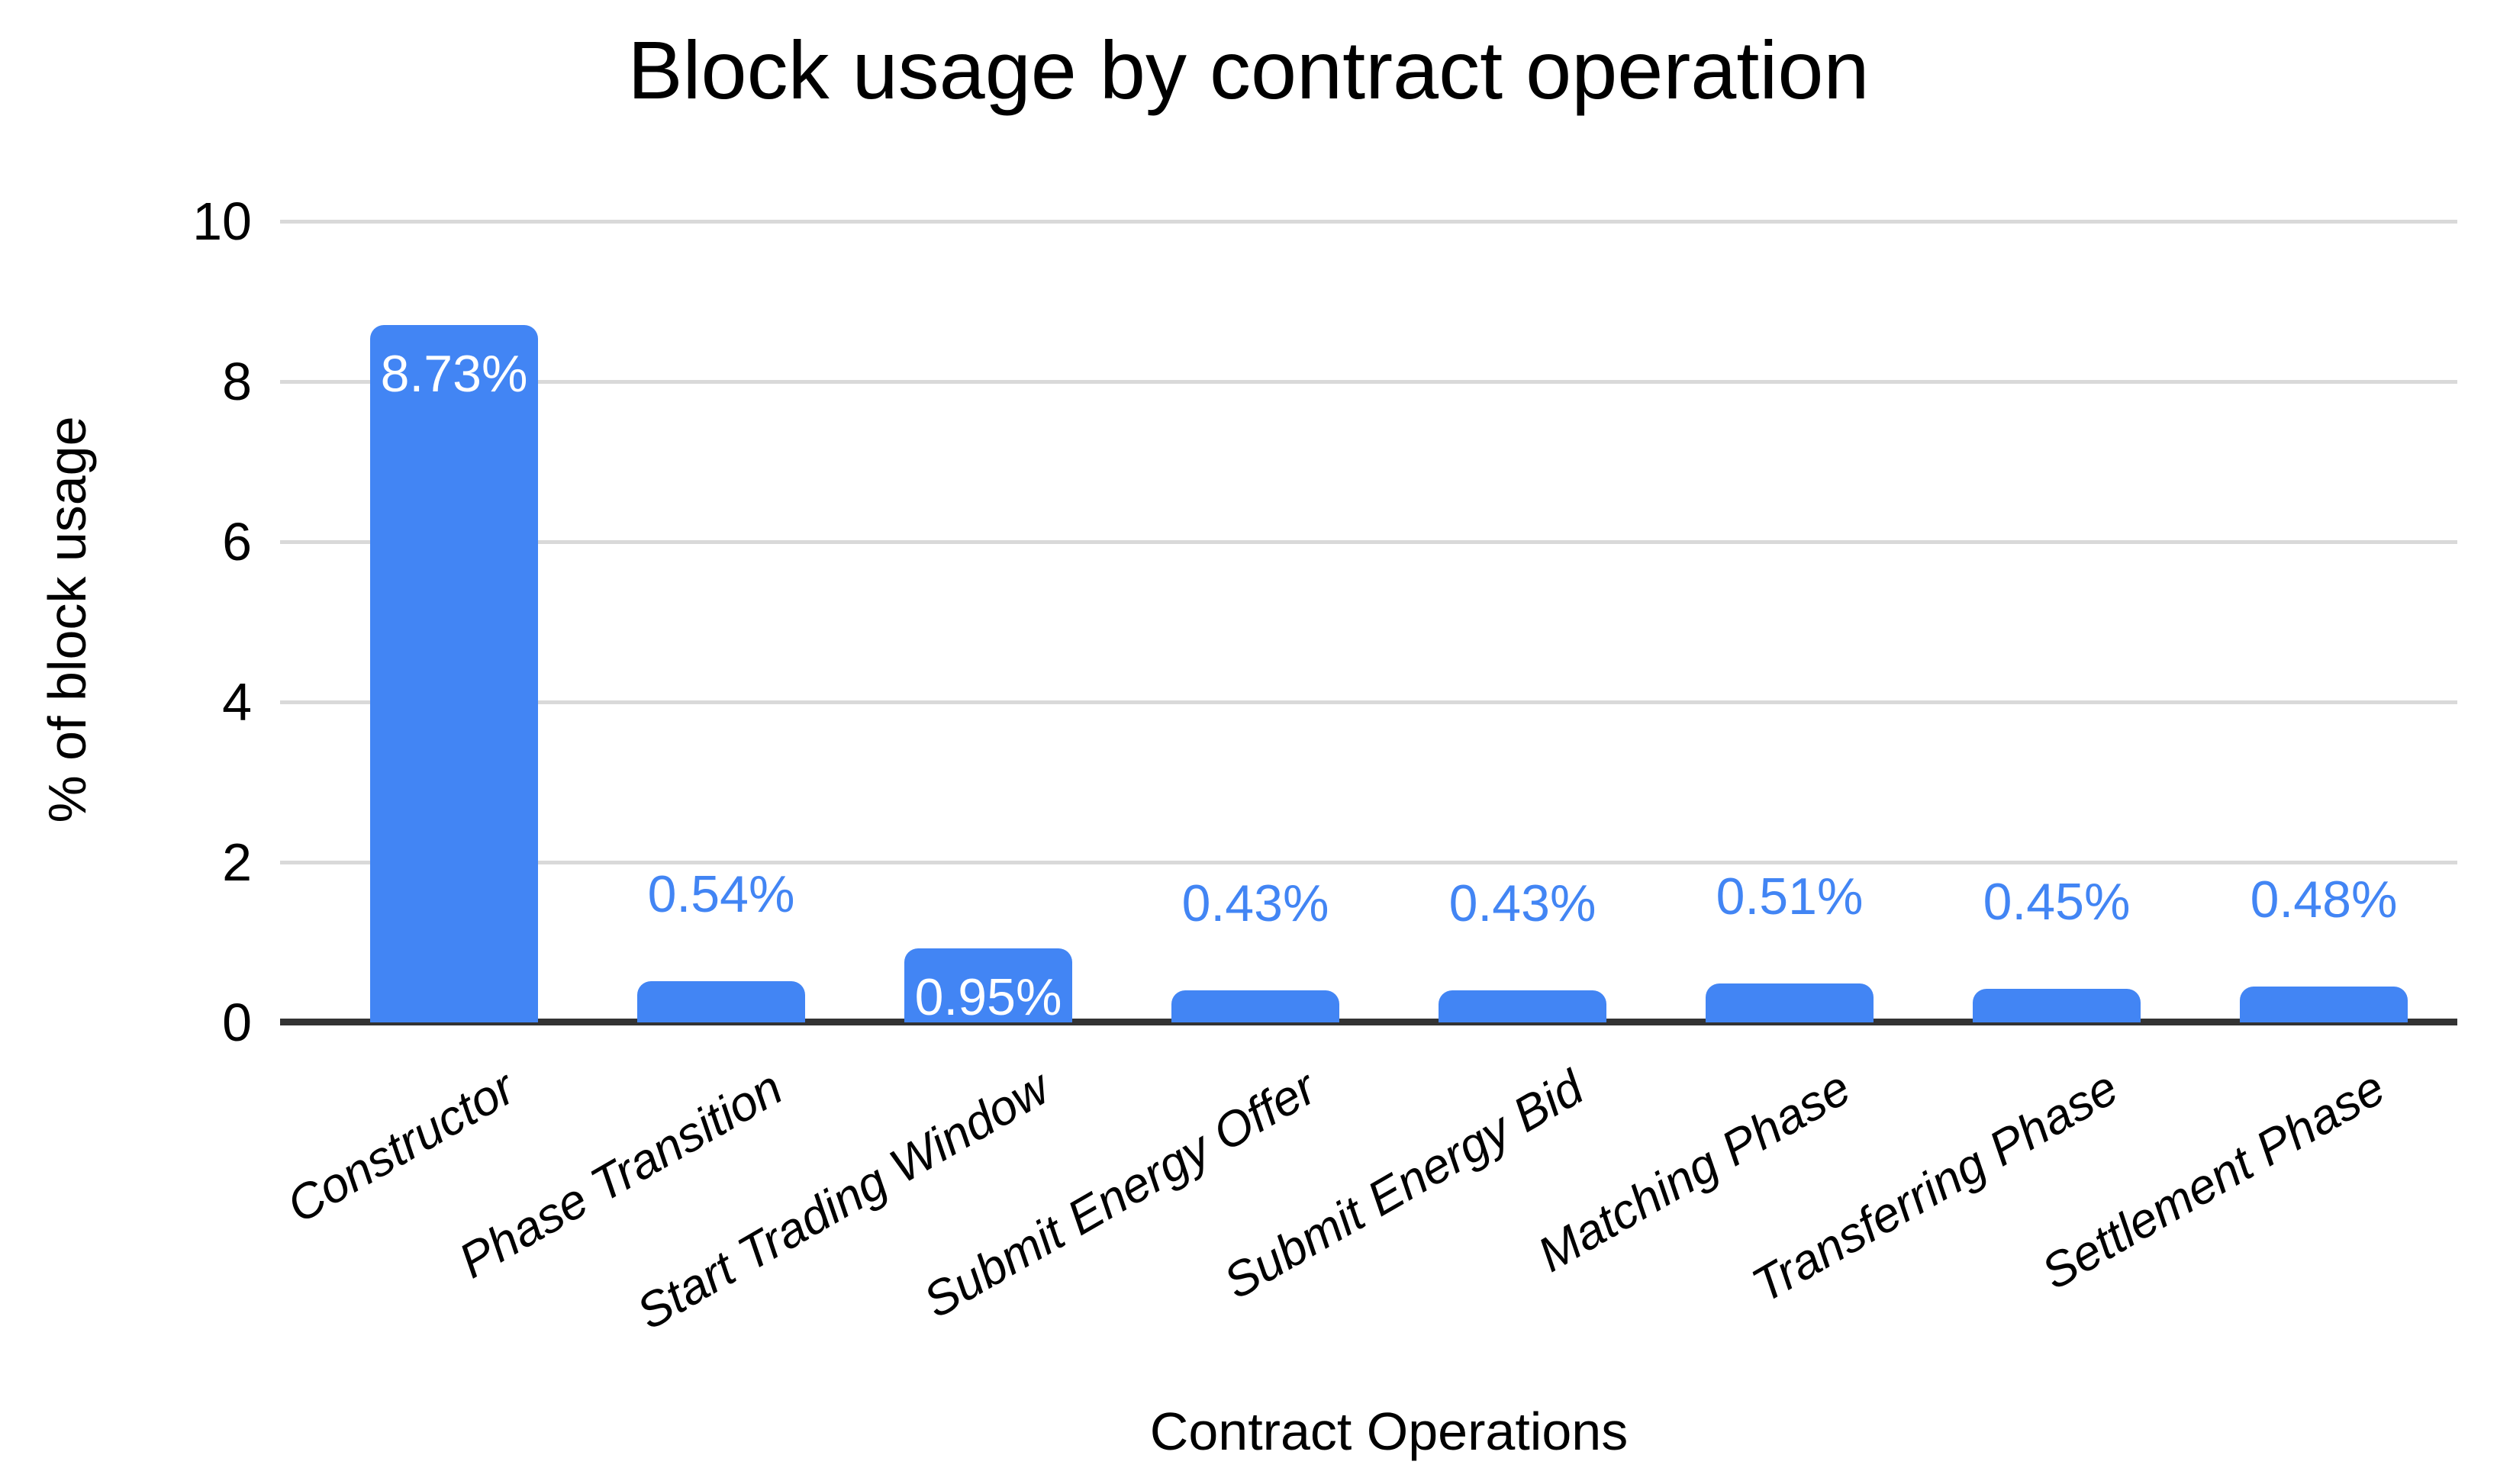  I want to click on bar-matching-phase, so click(1790, 1002).